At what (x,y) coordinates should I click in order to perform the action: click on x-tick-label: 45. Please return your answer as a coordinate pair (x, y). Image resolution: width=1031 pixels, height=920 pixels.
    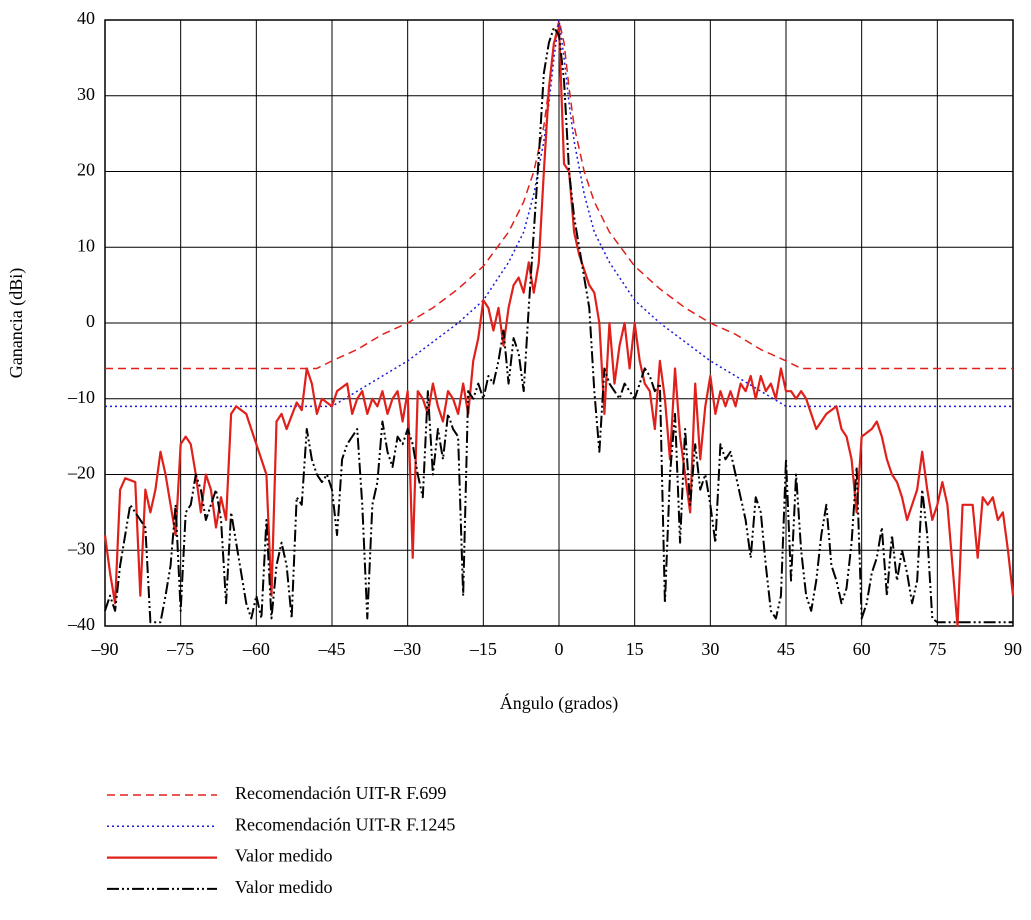
    Looking at the image, I should click on (786, 649).